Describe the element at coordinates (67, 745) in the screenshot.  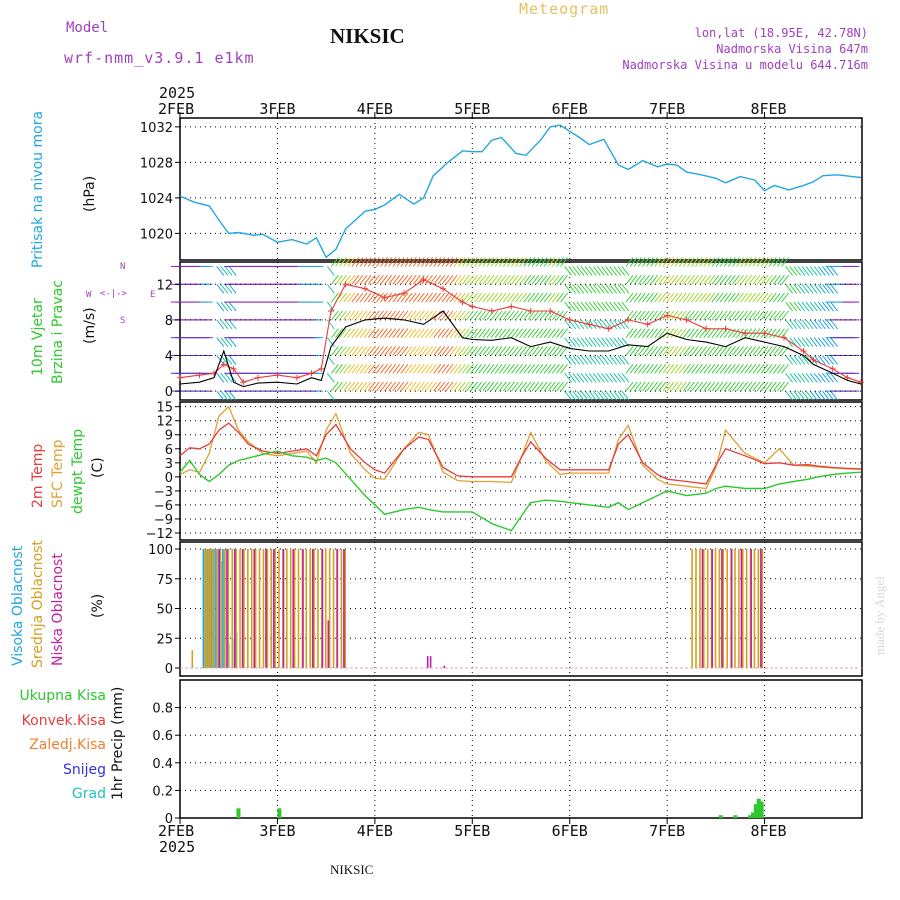
I see `legend-frozen: Zaledj.Kisa` at that location.